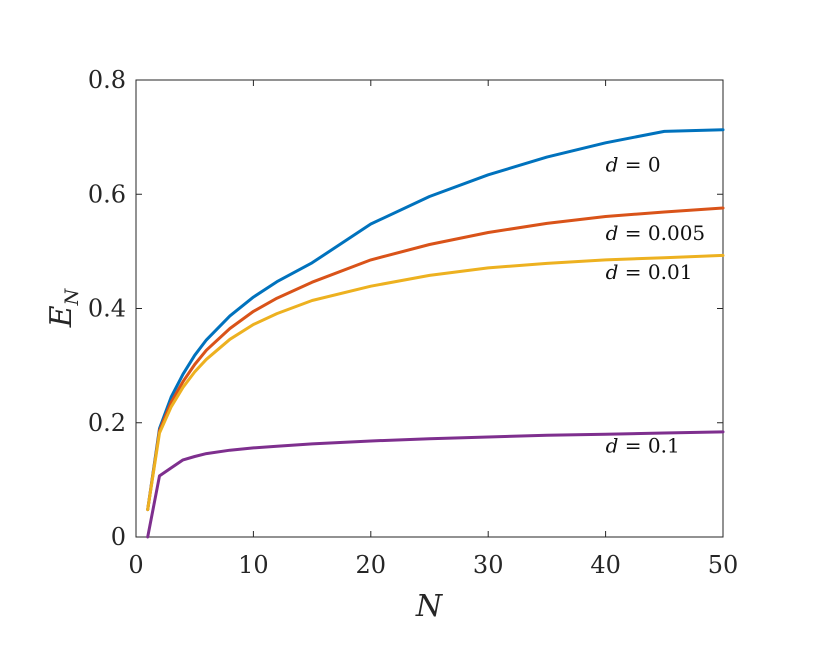 The height and width of the screenshot is (664, 830). What do you see at coordinates (107, 423) in the screenshot?
I see `y-tick-label: 0.2` at bounding box center [107, 423].